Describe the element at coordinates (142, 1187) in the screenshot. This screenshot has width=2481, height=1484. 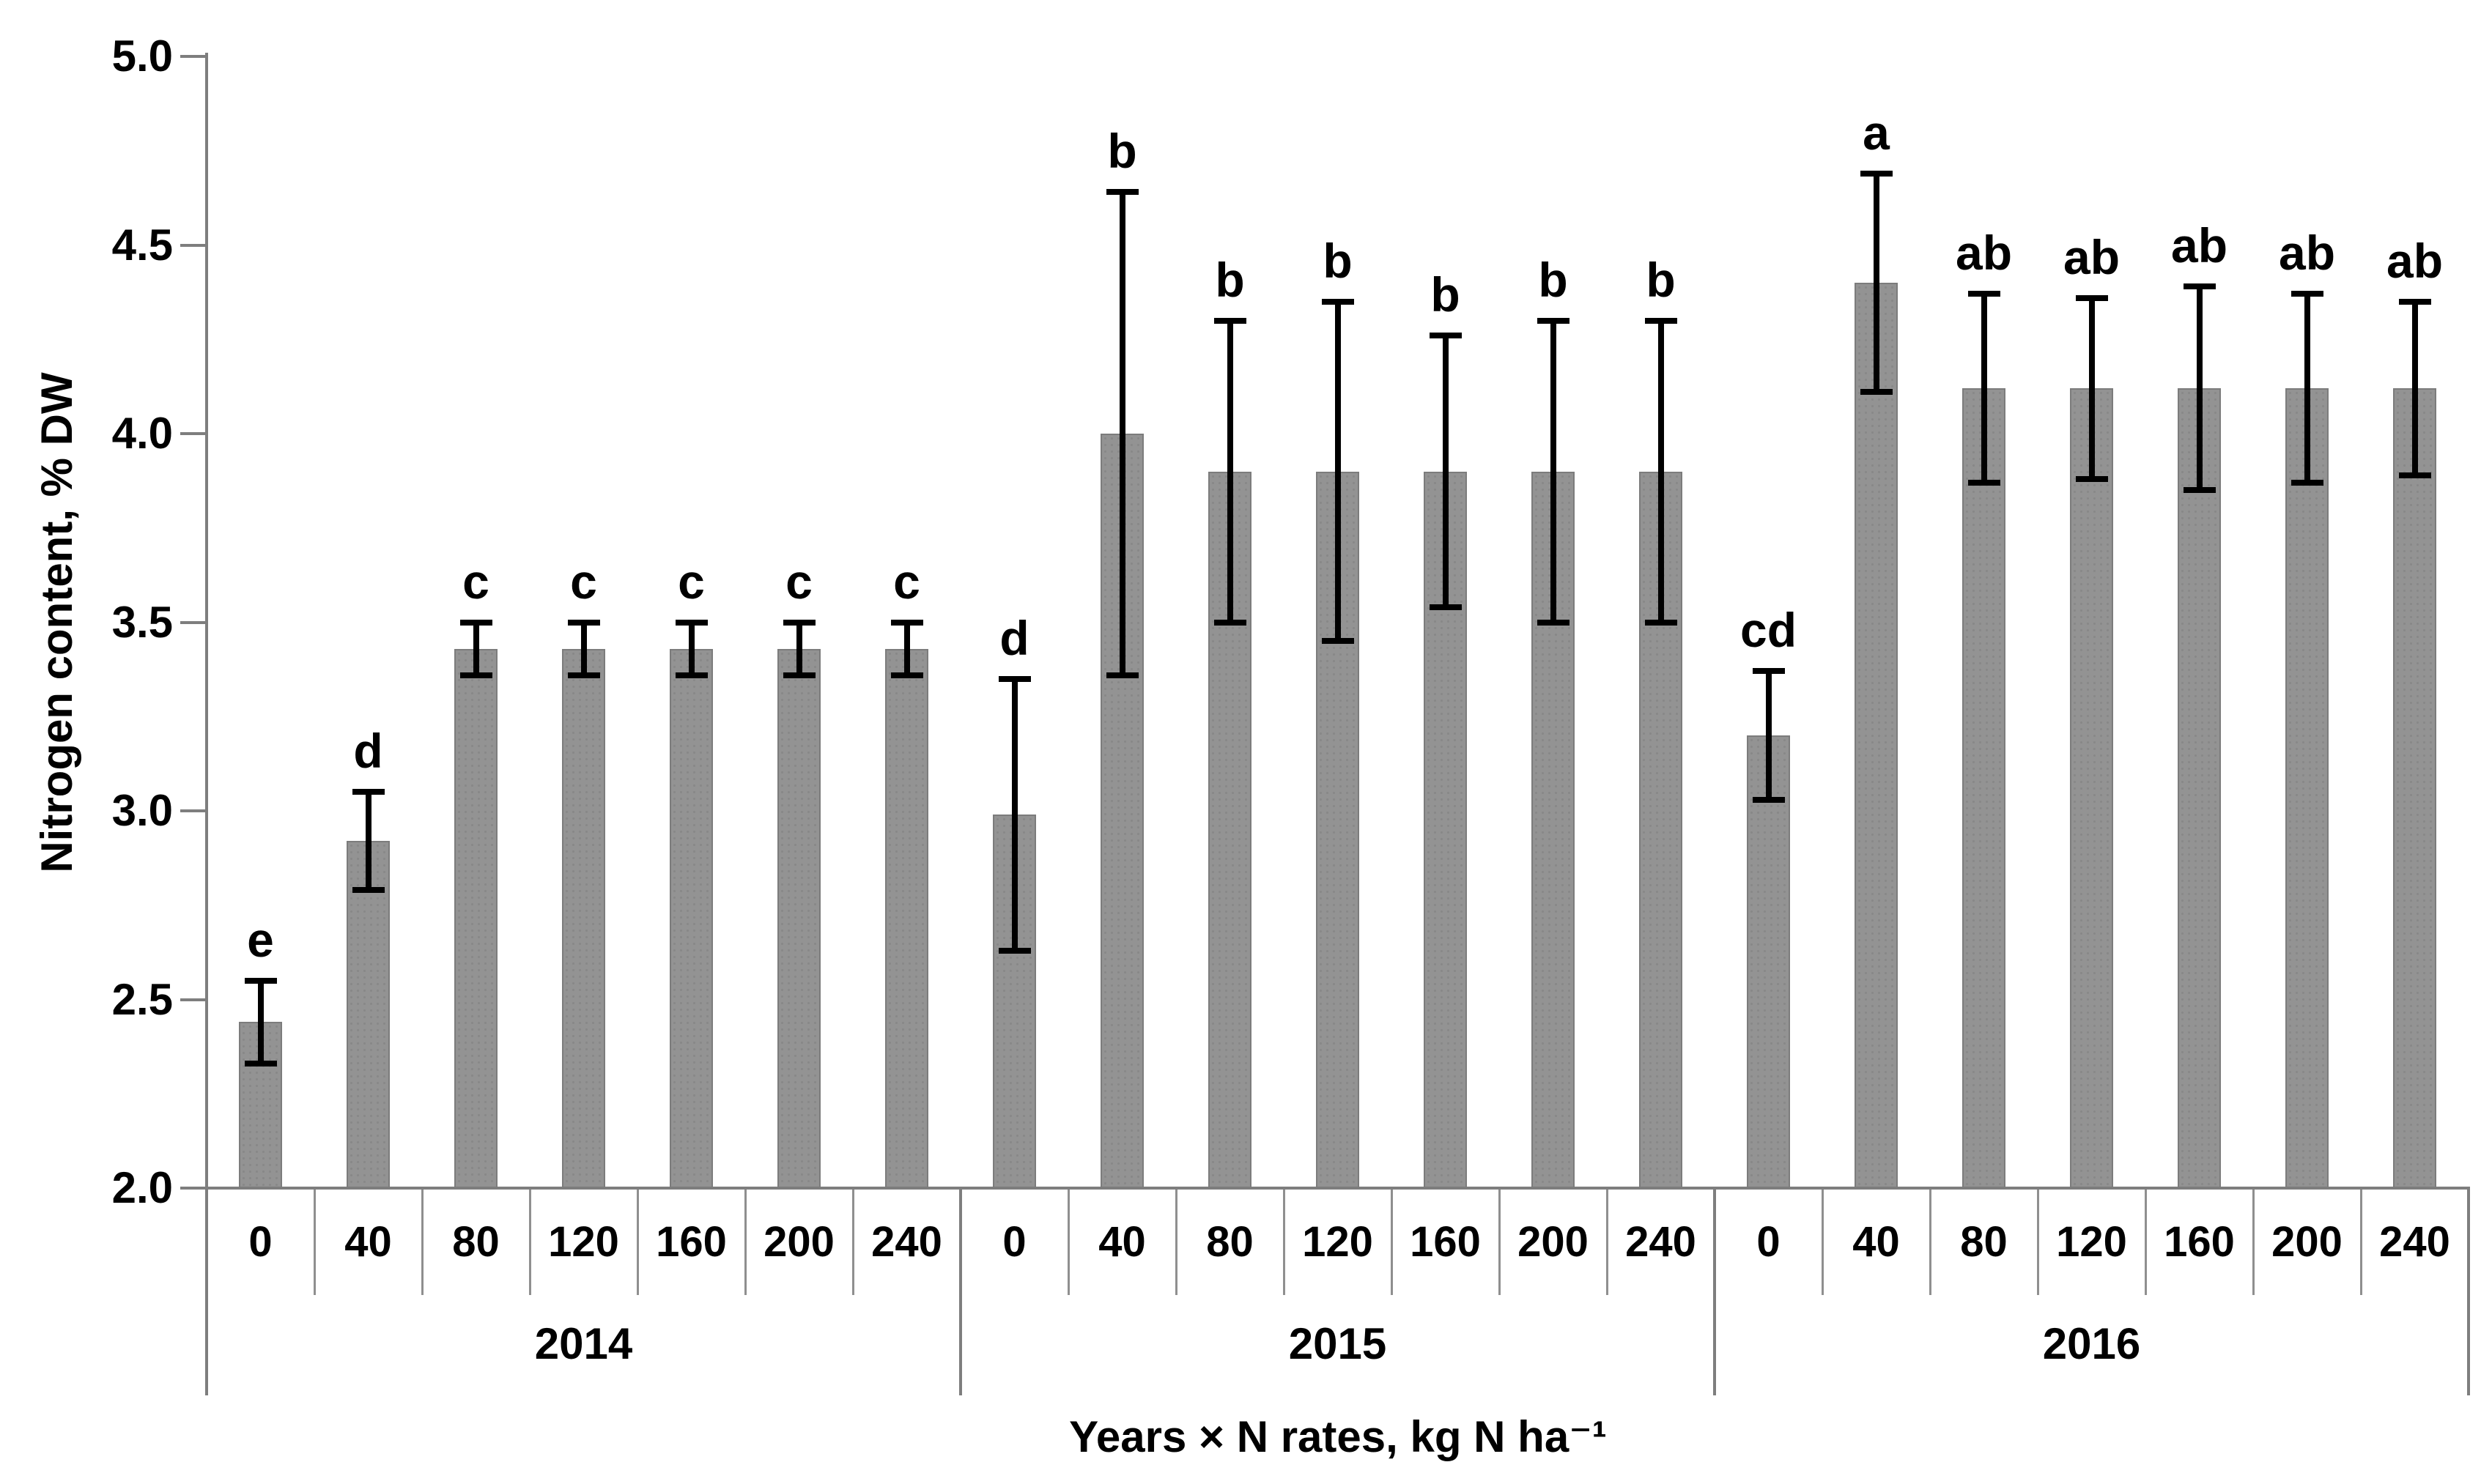
I see `y-tick-label: 2.0` at that location.